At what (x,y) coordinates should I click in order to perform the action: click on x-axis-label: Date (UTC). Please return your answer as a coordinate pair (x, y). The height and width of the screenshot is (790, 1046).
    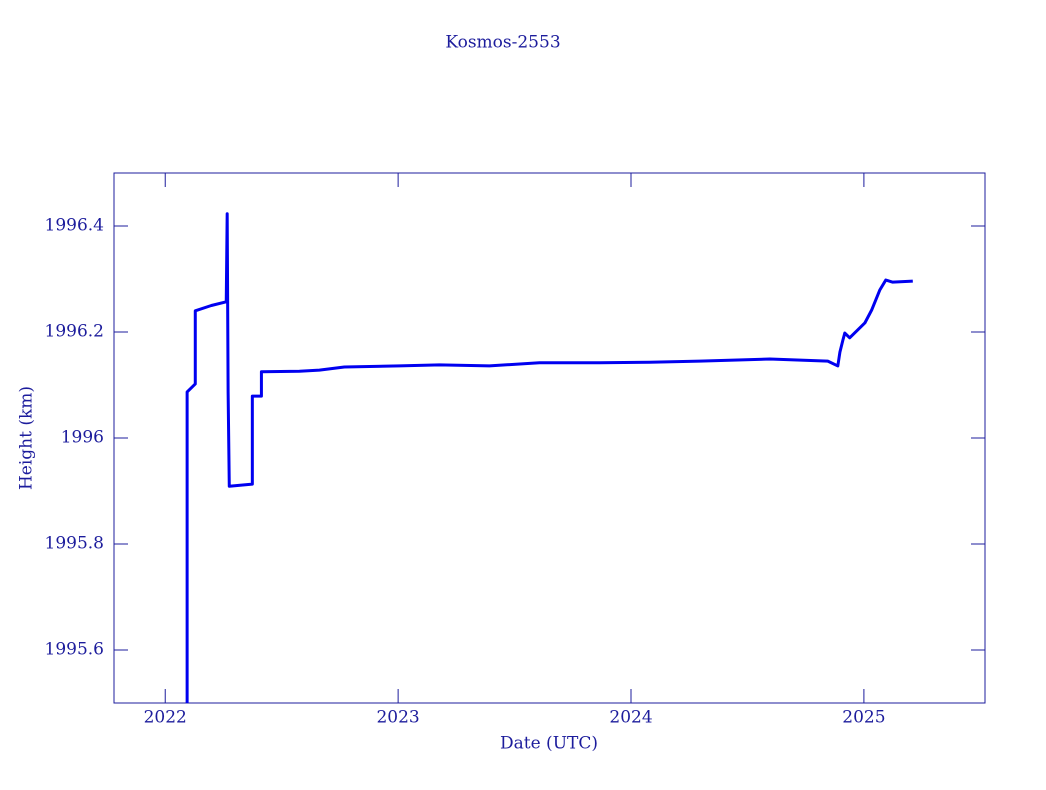
    Looking at the image, I should click on (549, 744).